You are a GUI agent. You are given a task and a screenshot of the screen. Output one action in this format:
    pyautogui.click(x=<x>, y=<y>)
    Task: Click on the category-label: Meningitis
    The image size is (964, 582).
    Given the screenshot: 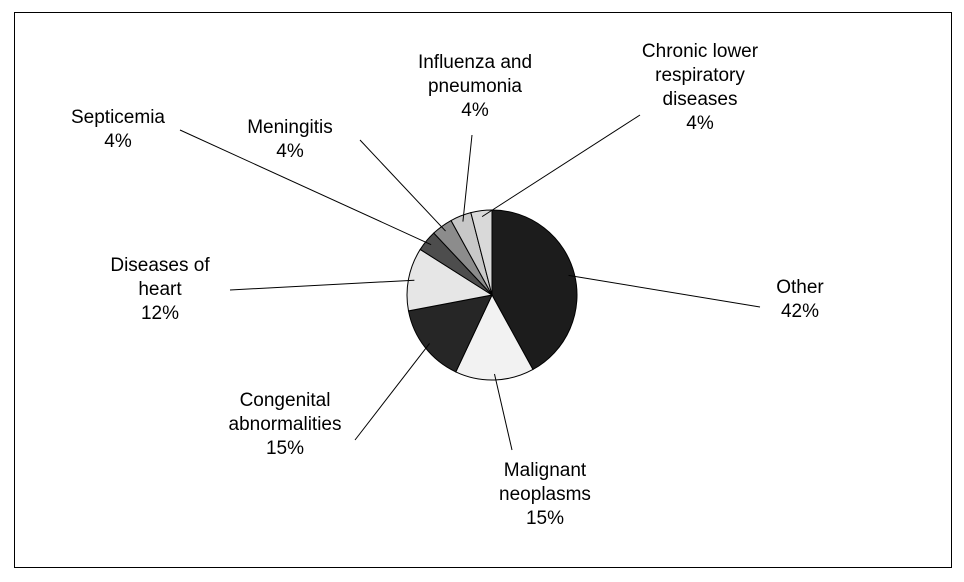 What is the action you would take?
    pyautogui.click(x=290, y=127)
    